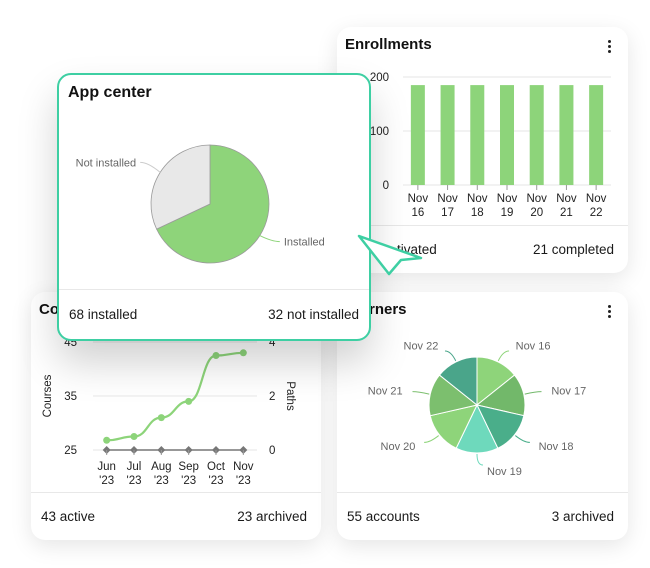 This screenshot has width=650, height=568. What do you see at coordinates (417, 213) in the screenshot?
I see `enrollments-xtick-label: 16` at bounding box center [417, 213].